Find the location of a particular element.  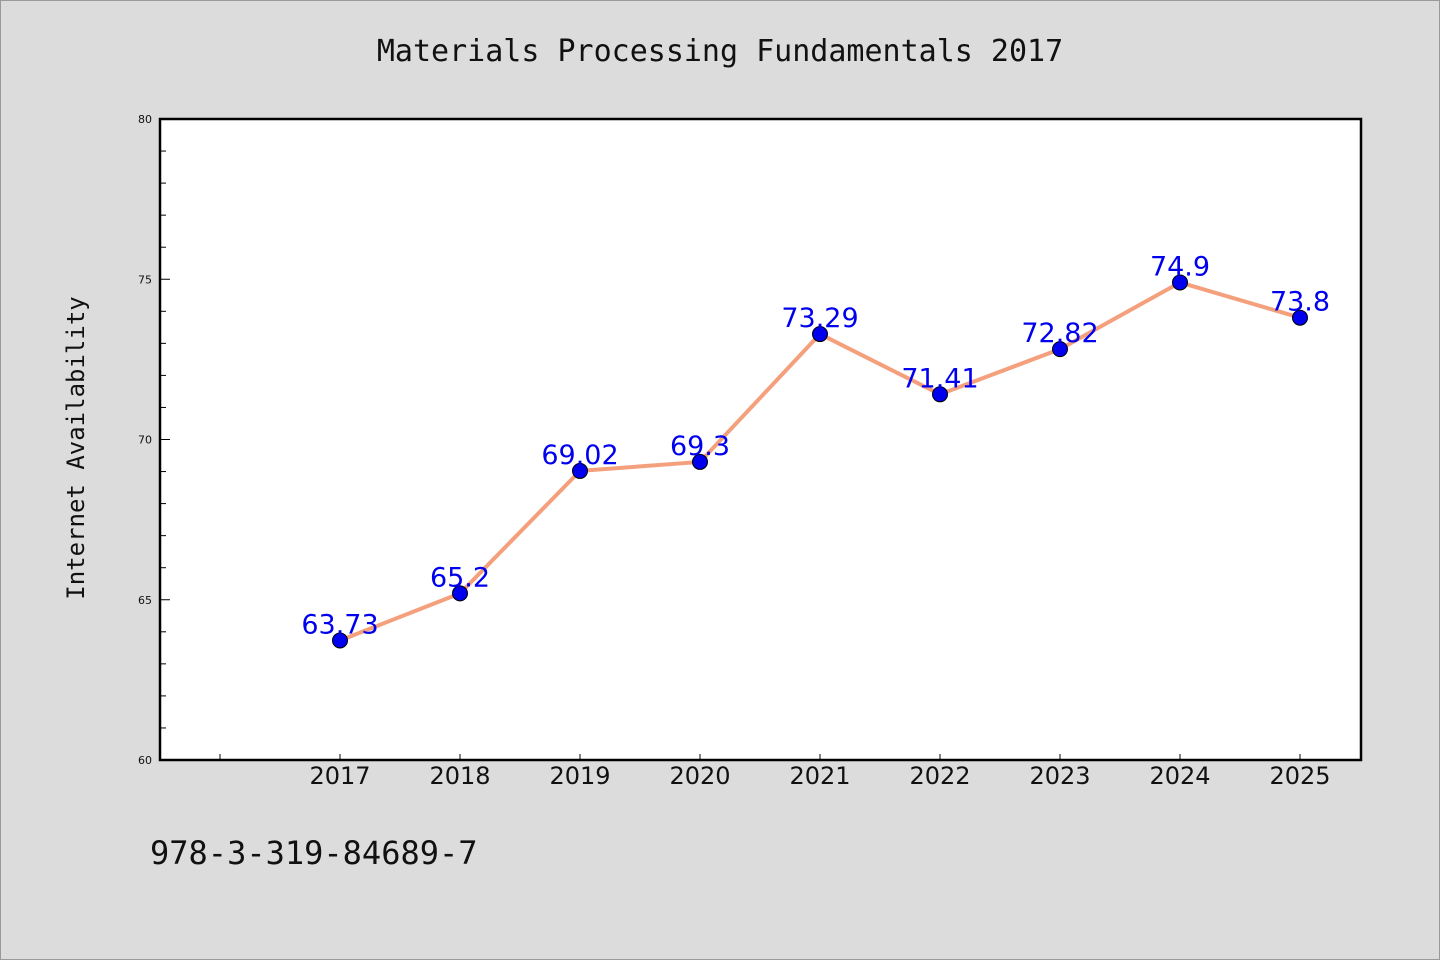

chart-title: Materials Processing Fundamentals 2017 is located at coordinates (720, 51).